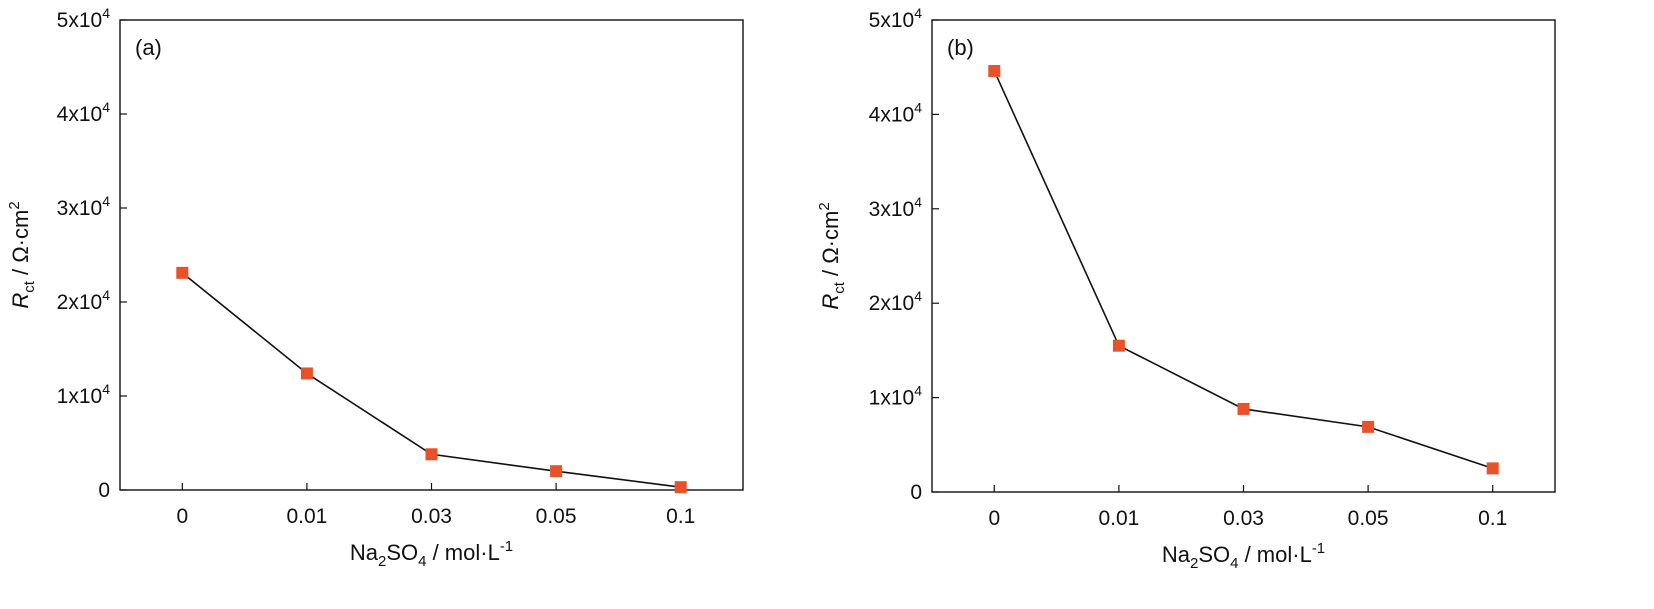 This screenshot has height=609, width=1654. What do you see at coordinates (148, 47) in the screenshot?
I see `panel-label: (a)` at bounding box center [148, 47].